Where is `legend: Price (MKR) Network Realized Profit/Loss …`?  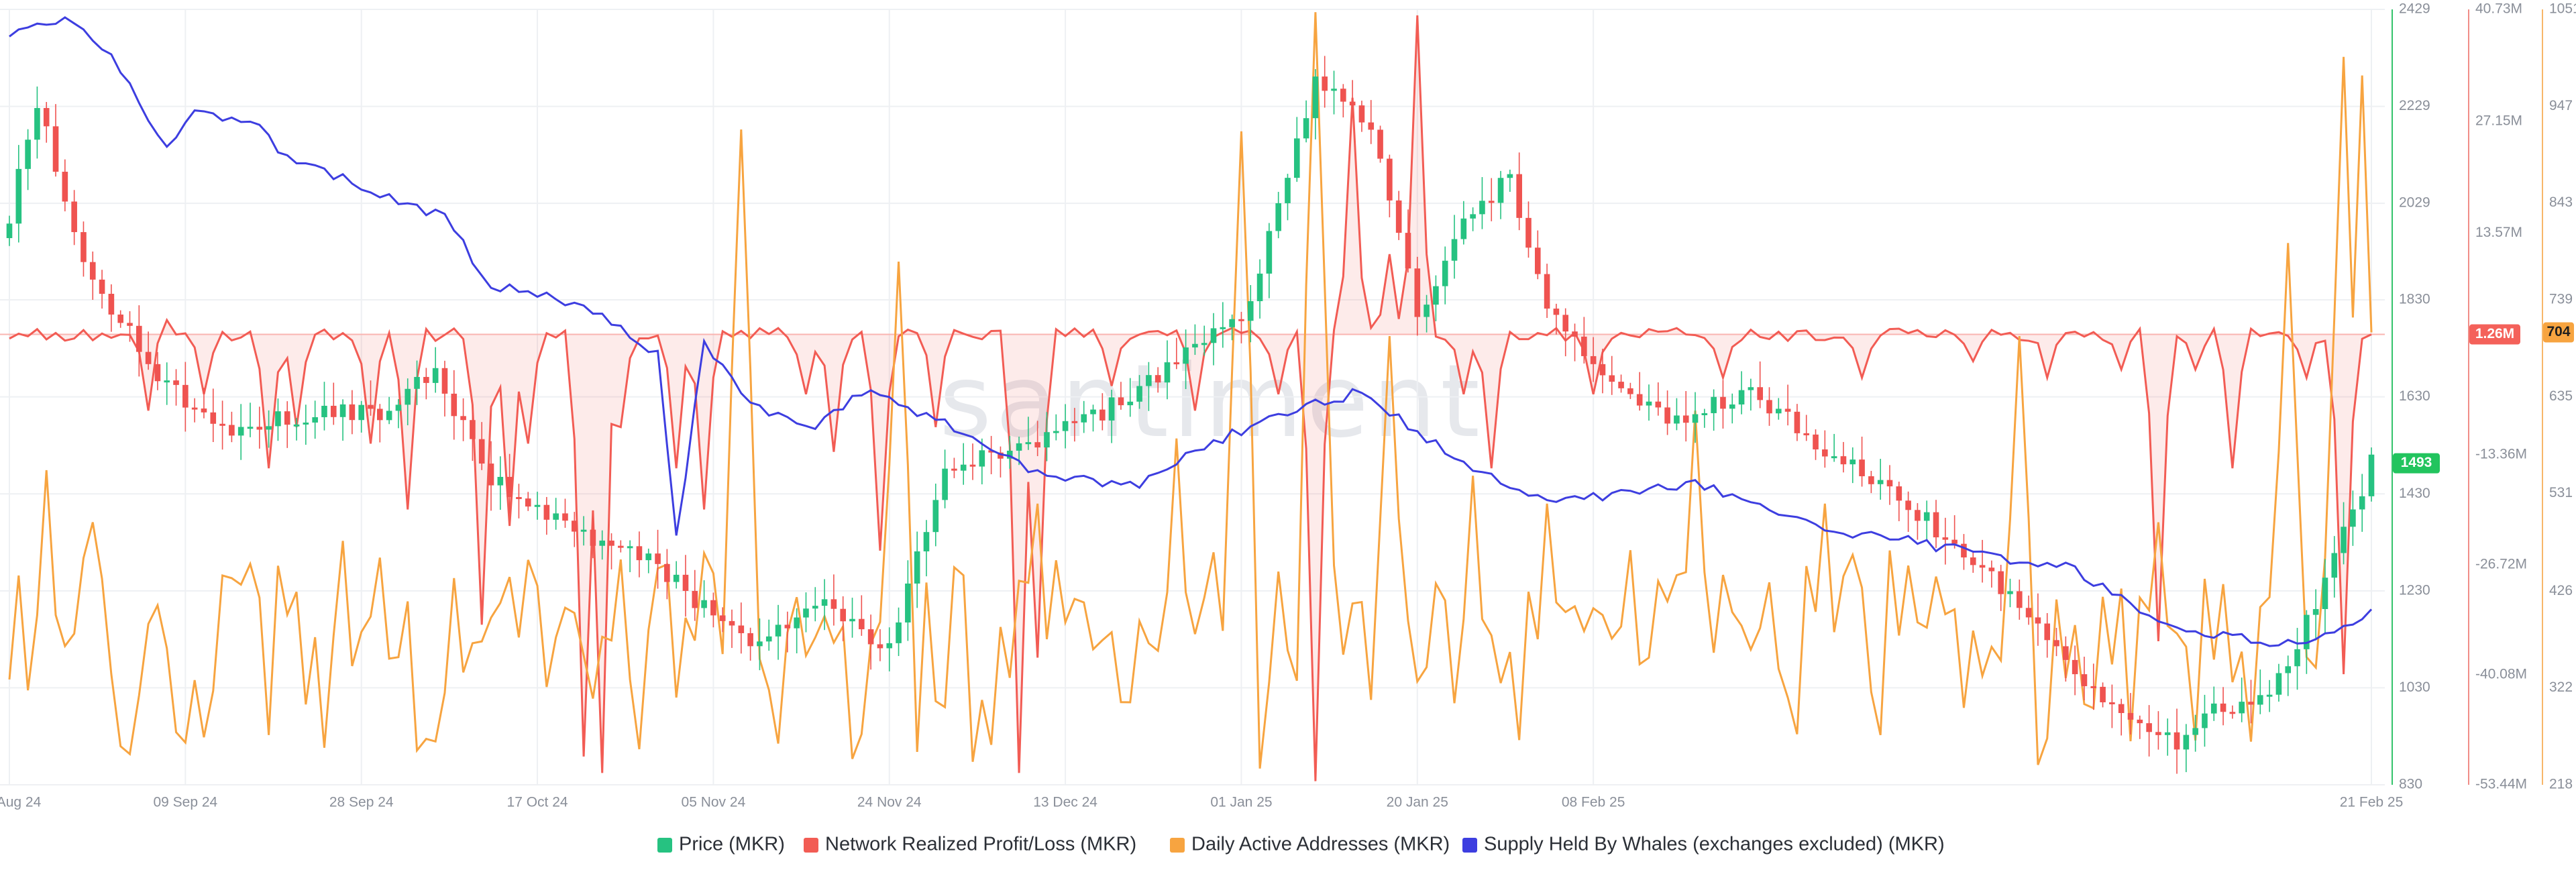 legend: Price (MKR) Network Realized Profit/Loss … is located at coordinates (1301, 844).